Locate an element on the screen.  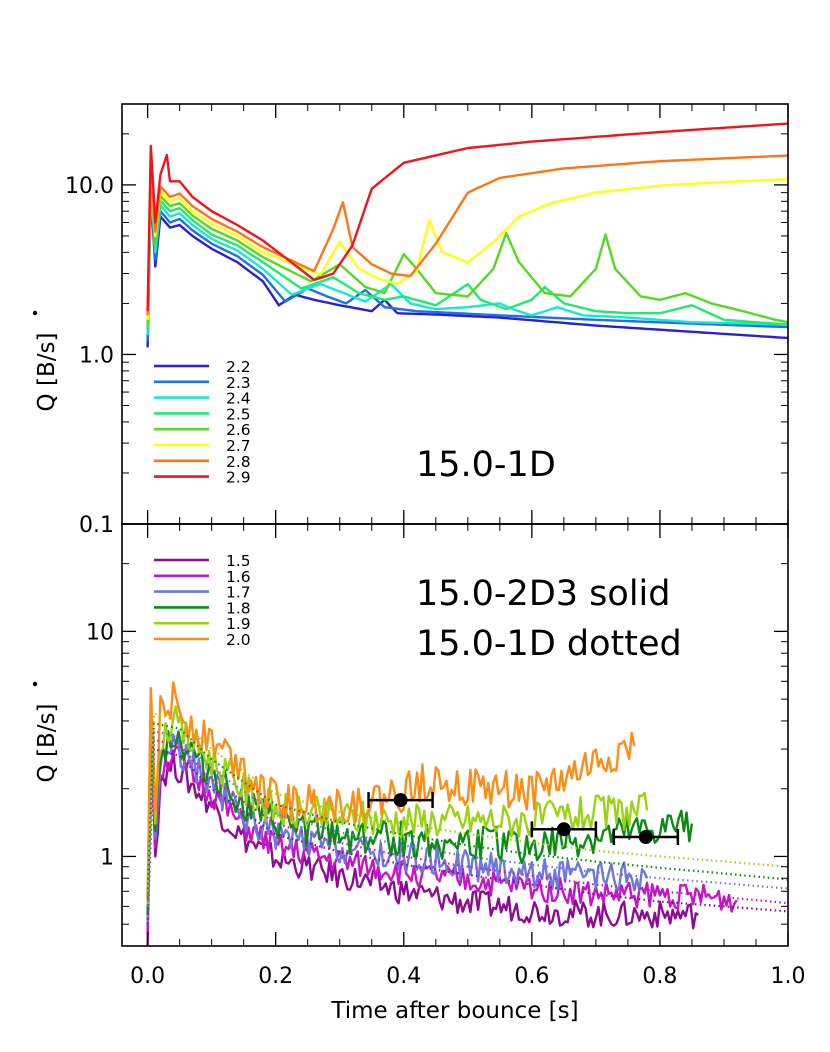
x-axis-label: Time after bounce [s] is located at coordinates (454, 1011).